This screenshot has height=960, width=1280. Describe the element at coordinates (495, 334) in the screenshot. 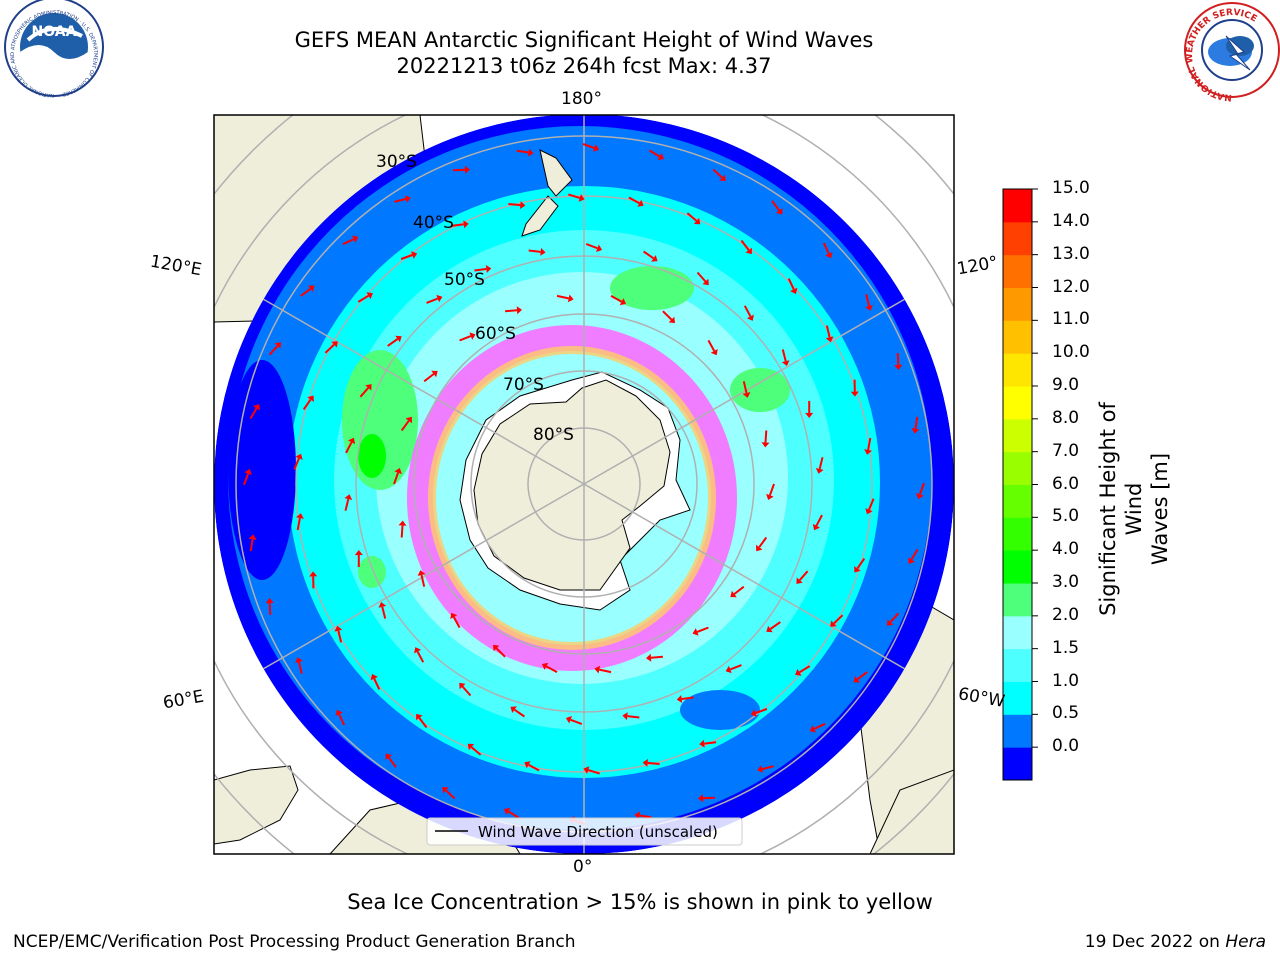

I see `lat-label-60s: 60°S` at that location.